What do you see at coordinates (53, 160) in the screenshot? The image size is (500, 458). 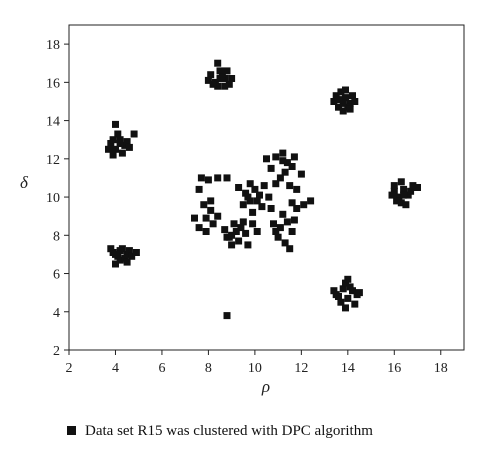 I see `y-tick-label: 12` at bounding box center [53, 160].